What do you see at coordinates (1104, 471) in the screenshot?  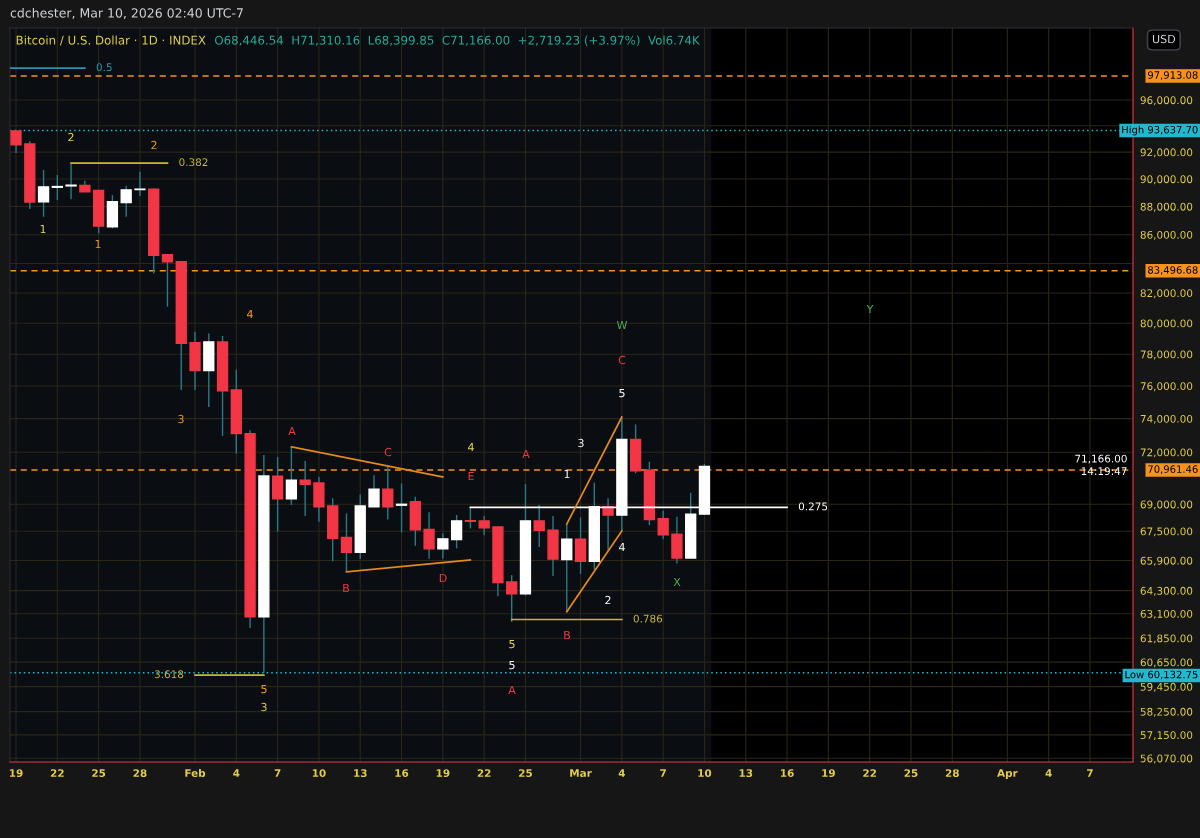 I see `annotation: 14:19:47` at bounding box center [1104, 471].